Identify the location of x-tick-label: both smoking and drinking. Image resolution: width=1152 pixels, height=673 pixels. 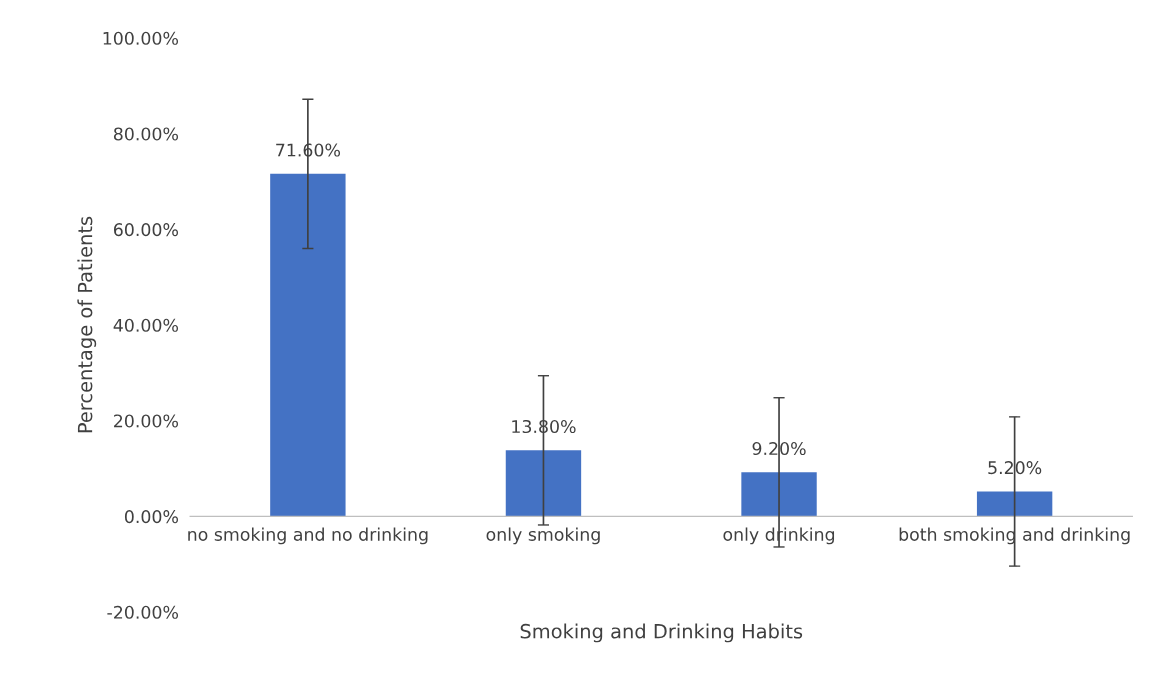
(1014, 536).